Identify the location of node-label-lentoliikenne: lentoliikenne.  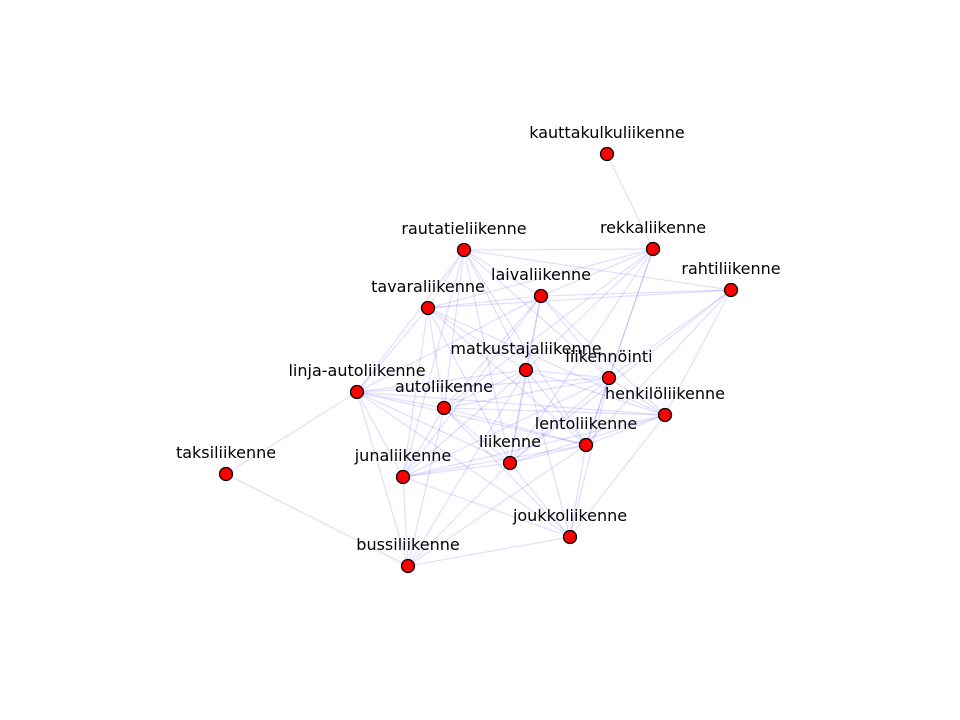
(586, 423).